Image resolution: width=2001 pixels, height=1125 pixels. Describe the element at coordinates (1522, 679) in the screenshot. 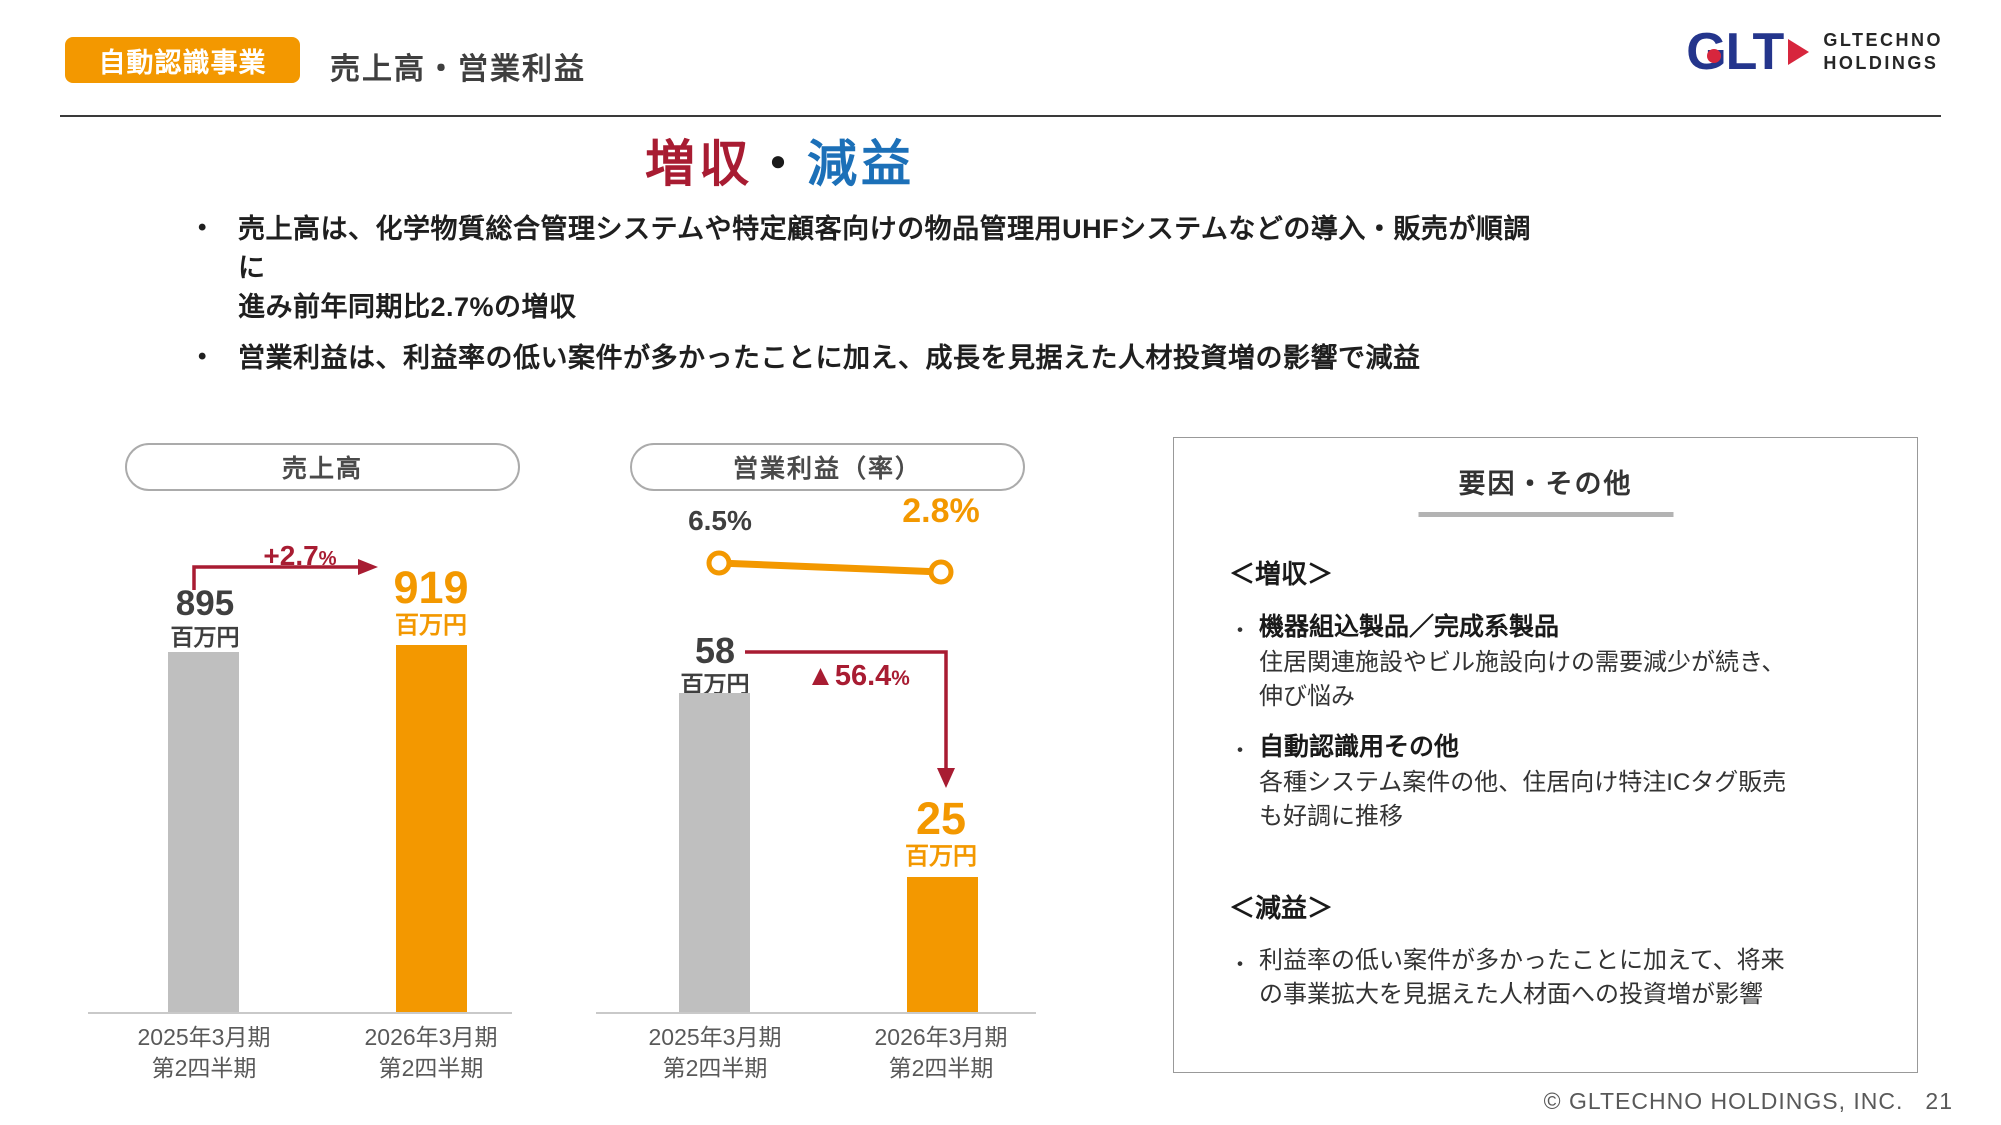

I see `factors-item-1-body: 住居関連施設やビル施設向けの需要減少が続き、 伸び悩み` at that location.